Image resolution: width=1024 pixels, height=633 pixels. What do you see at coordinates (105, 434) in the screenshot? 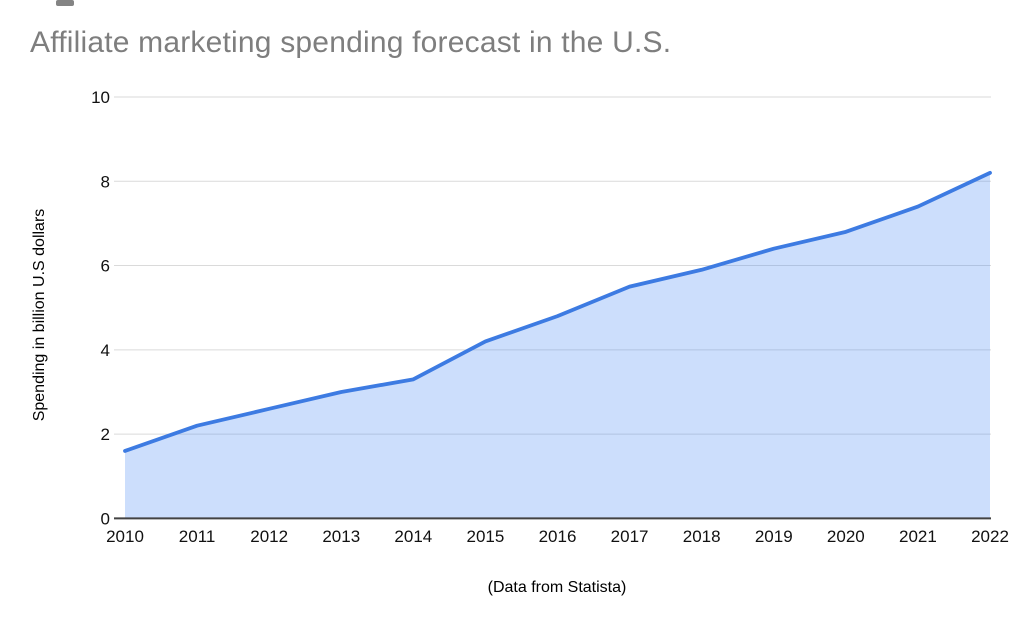
I see `y-tick-label: 2` at bounding box center [105, 434].